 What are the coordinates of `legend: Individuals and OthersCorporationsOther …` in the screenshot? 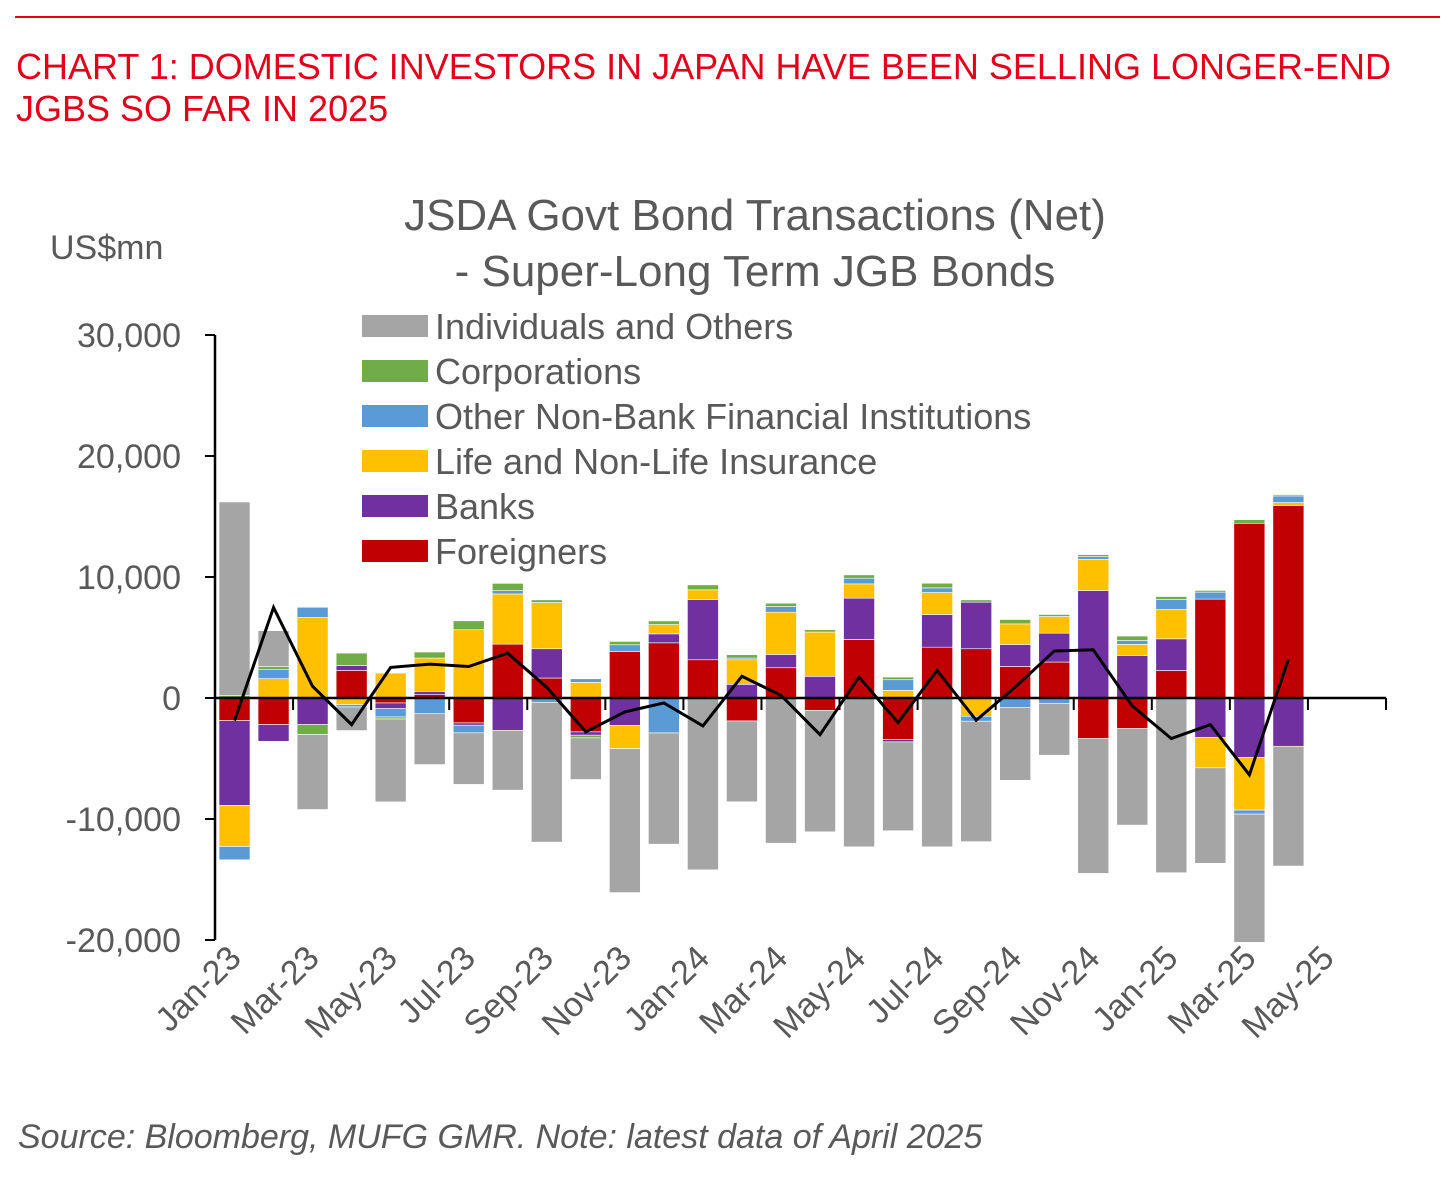 It's located at (696, 439).